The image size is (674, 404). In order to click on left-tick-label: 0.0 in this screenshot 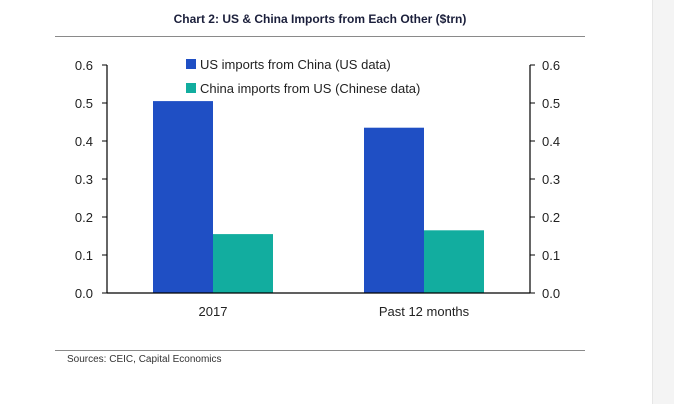, I will do `click(84, 293)`.